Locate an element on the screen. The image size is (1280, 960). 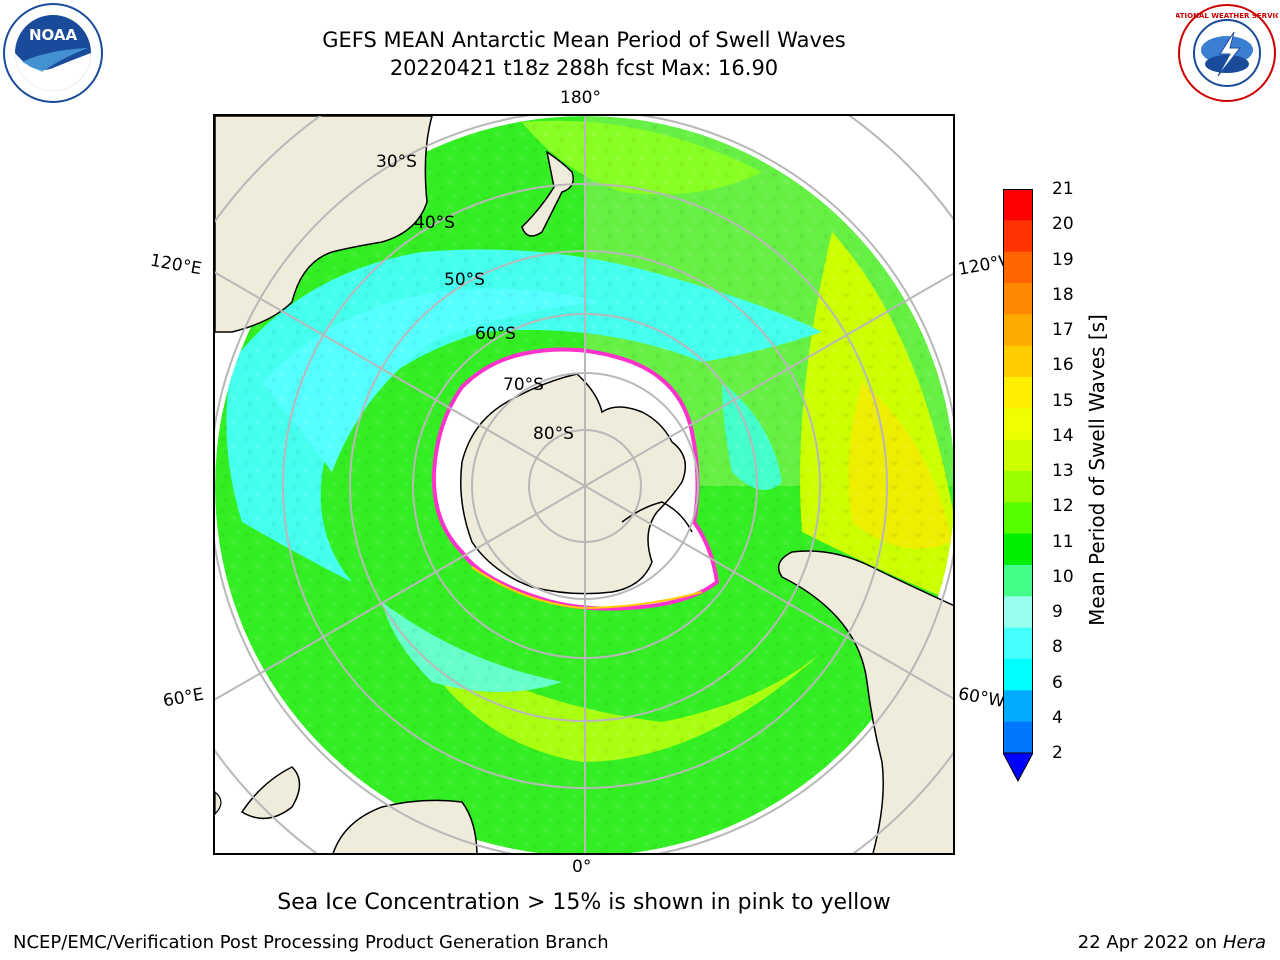
colorbar-tick-label: 8 is located at coordinates (1057, 647).